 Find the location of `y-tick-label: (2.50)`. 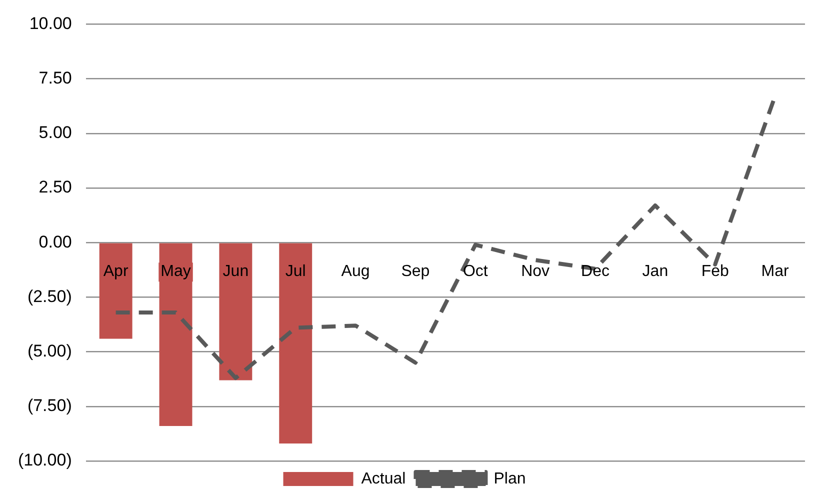

y-tick-label: (2.50) is located at coordinates (49, 296).